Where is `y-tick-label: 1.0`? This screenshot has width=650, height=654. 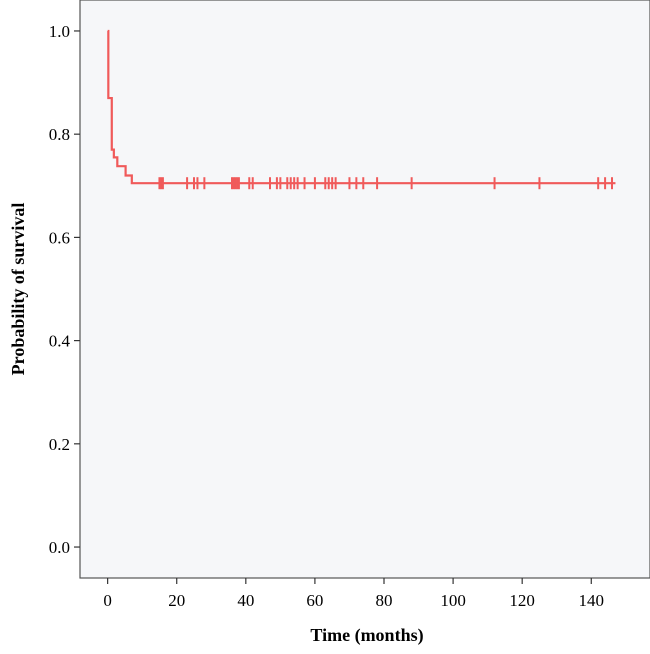 y-tick-label: 1.0 is located at coordinates (59, 31).